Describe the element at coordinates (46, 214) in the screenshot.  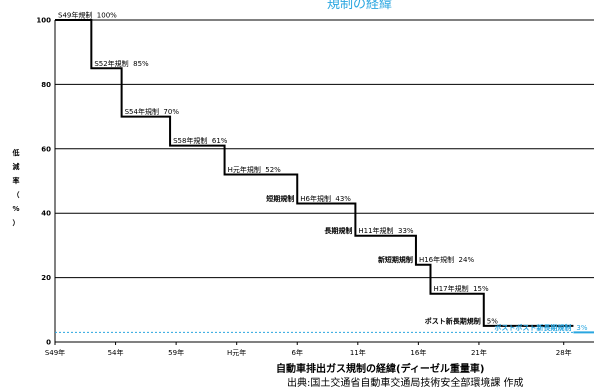
I see `y-tick-label-40: 40` at that location.